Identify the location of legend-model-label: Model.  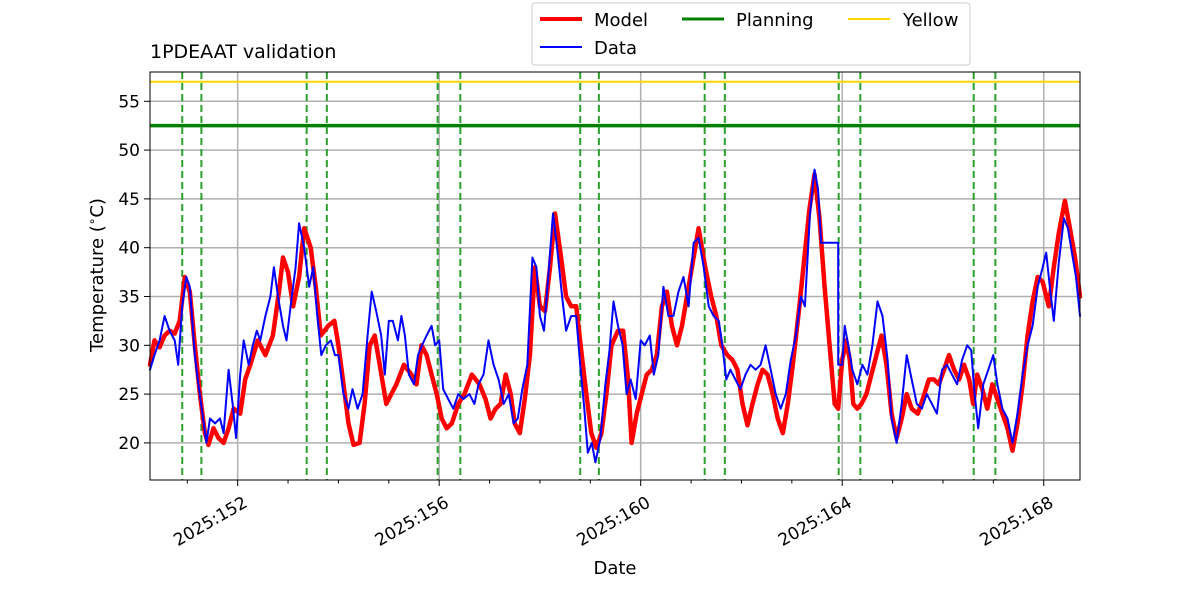
(621, 20).